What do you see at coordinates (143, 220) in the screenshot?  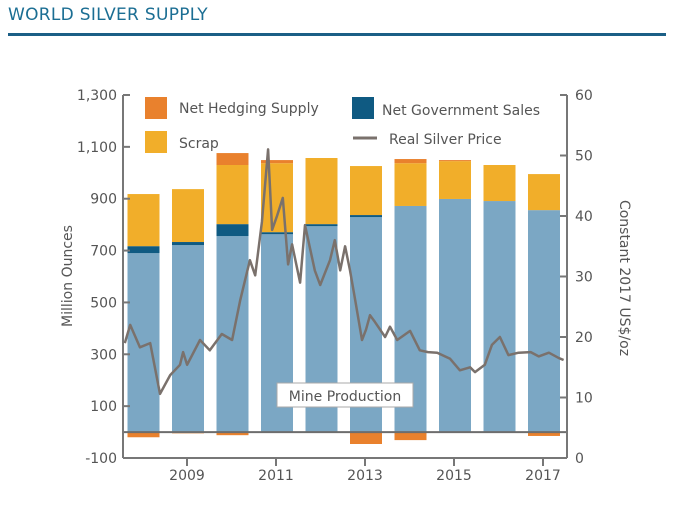 I see `bar-scrap-2008` at bounding box center [143, 220].